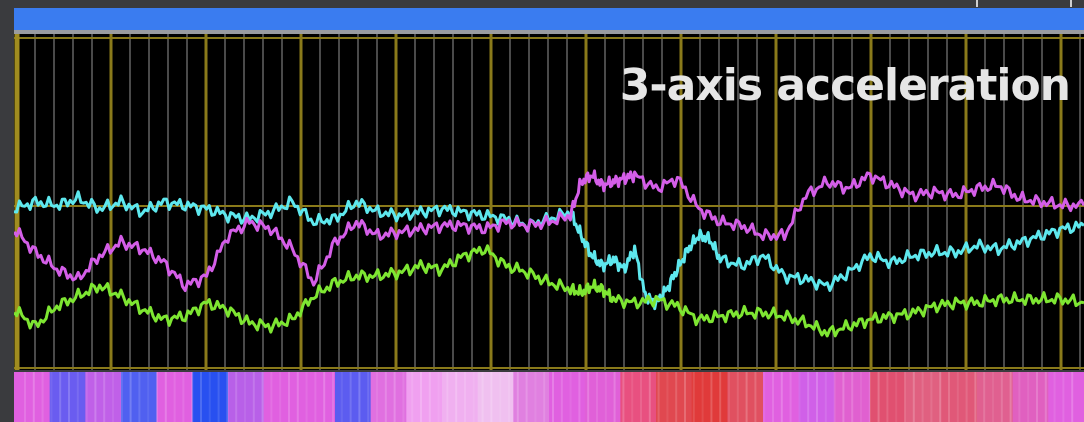 The image size is (1084, 422). I want to click on scrubber-handle, so click(1024, 3).